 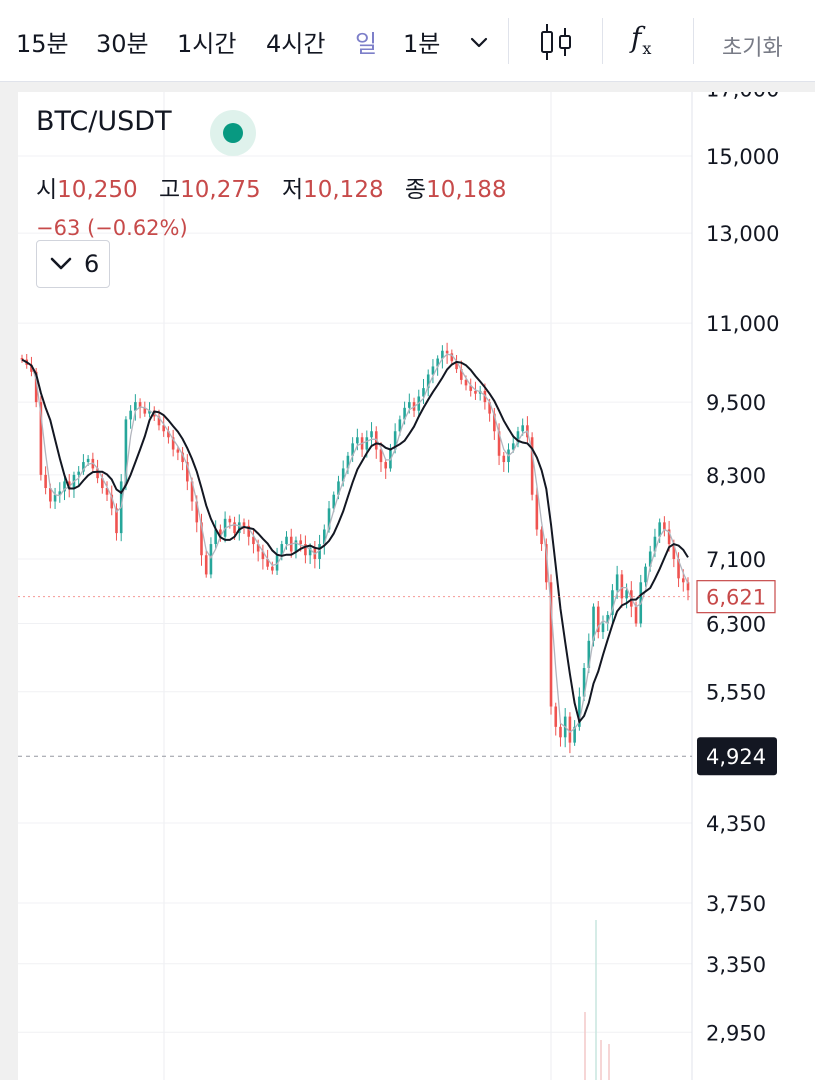 What do you see at coordinates (556, 42) in the screenshot?
I see `candlestick-chart-icon` at bounding box center [556, 42].